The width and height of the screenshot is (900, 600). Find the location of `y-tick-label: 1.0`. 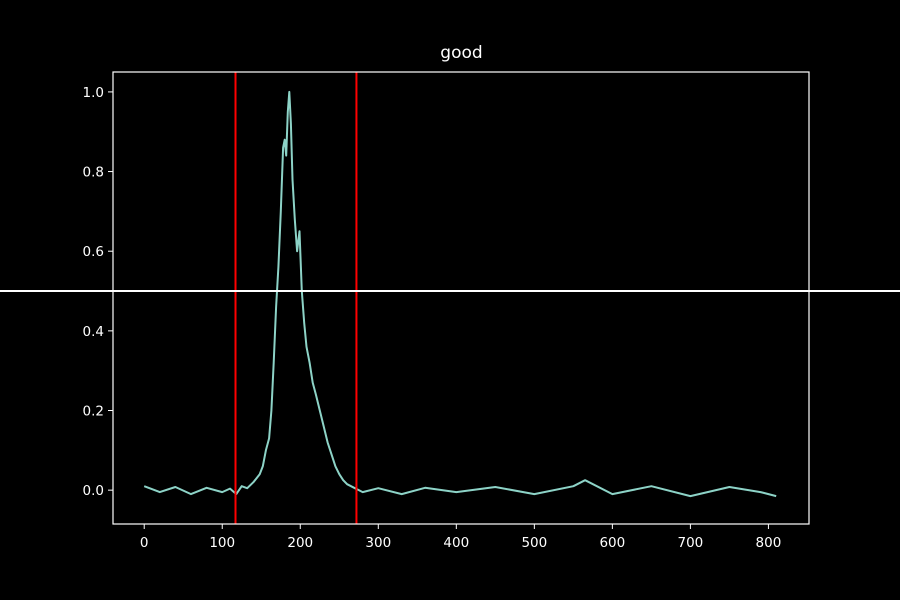

y-tick-label: 1.0 is located at coordinates (93, 93).